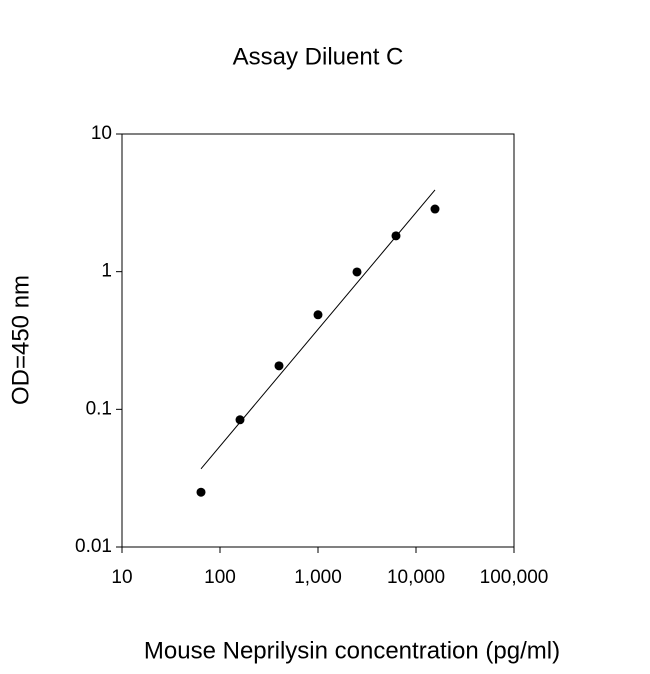 This screenshot has width=650, height=674. What do you see at coordinates (106, 271) in the screenshot?
I see `y-tick-label: 1` at bounding box center [106, 271].